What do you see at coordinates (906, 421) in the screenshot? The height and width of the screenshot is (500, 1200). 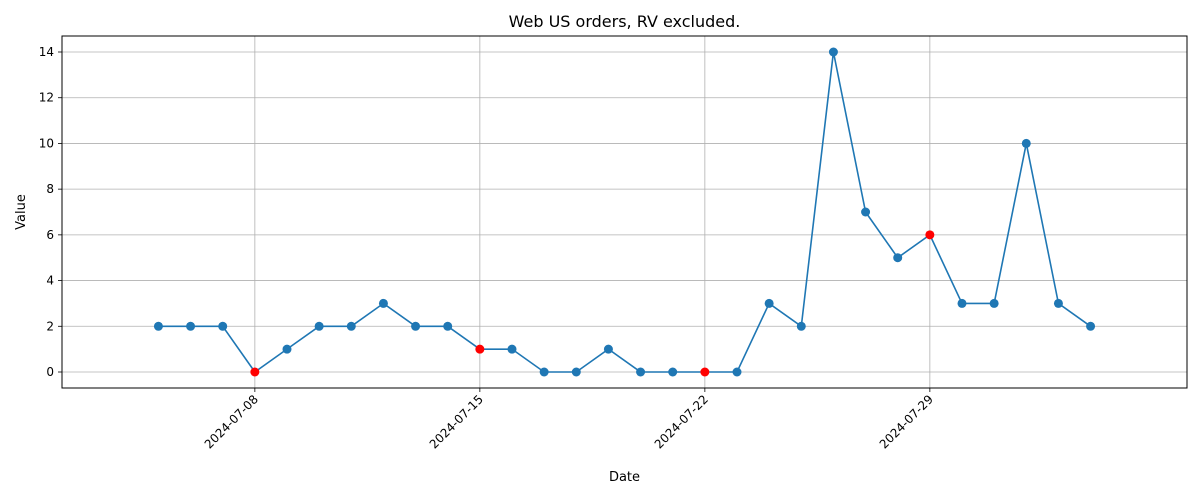 I see `x-tick-label: 2024-07-29` at bounding box center [906, 421].